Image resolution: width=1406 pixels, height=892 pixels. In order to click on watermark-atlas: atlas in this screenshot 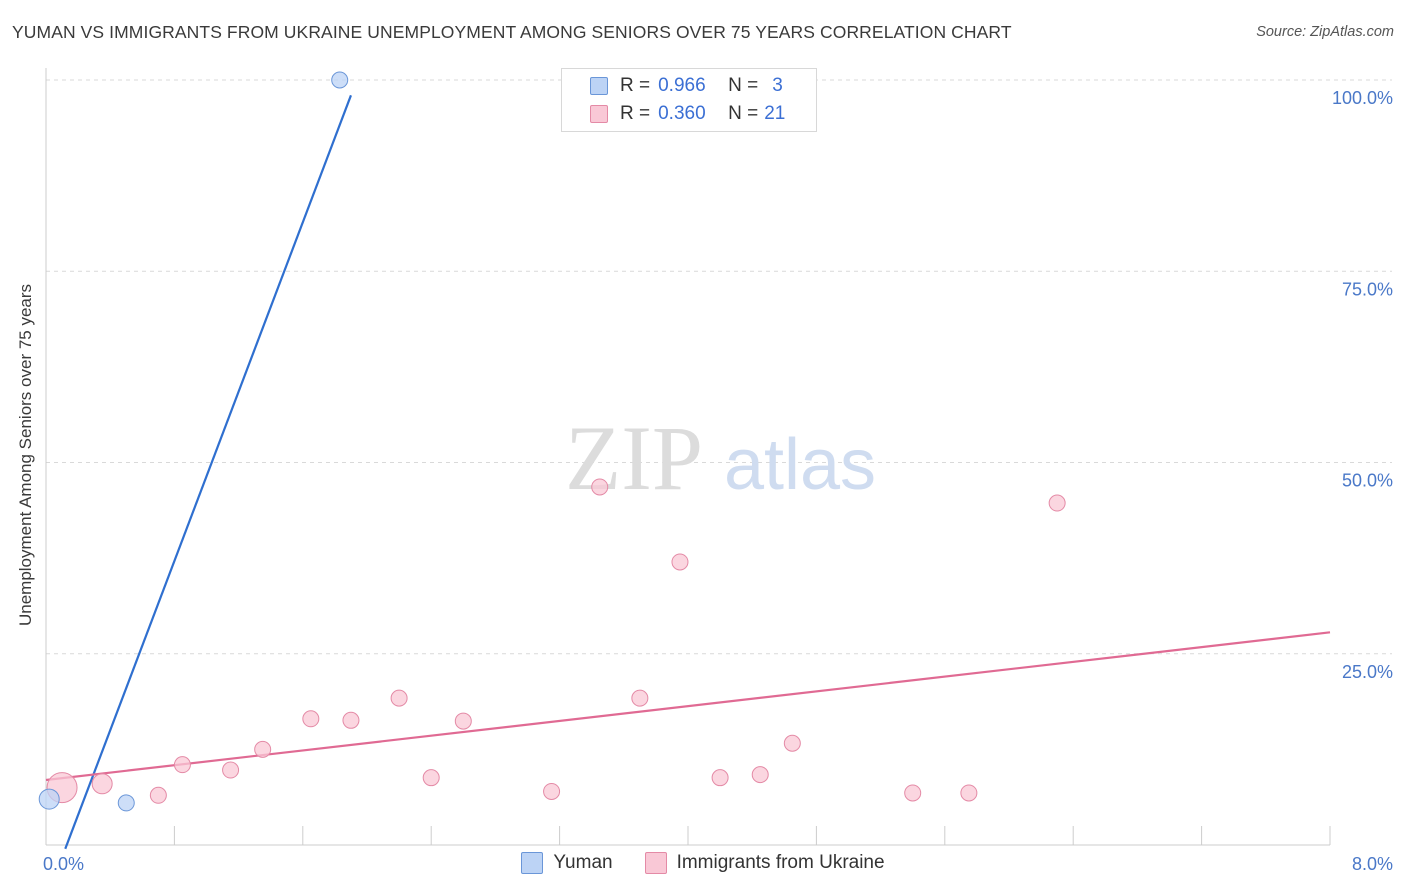, I will do `click(800, 465)`.